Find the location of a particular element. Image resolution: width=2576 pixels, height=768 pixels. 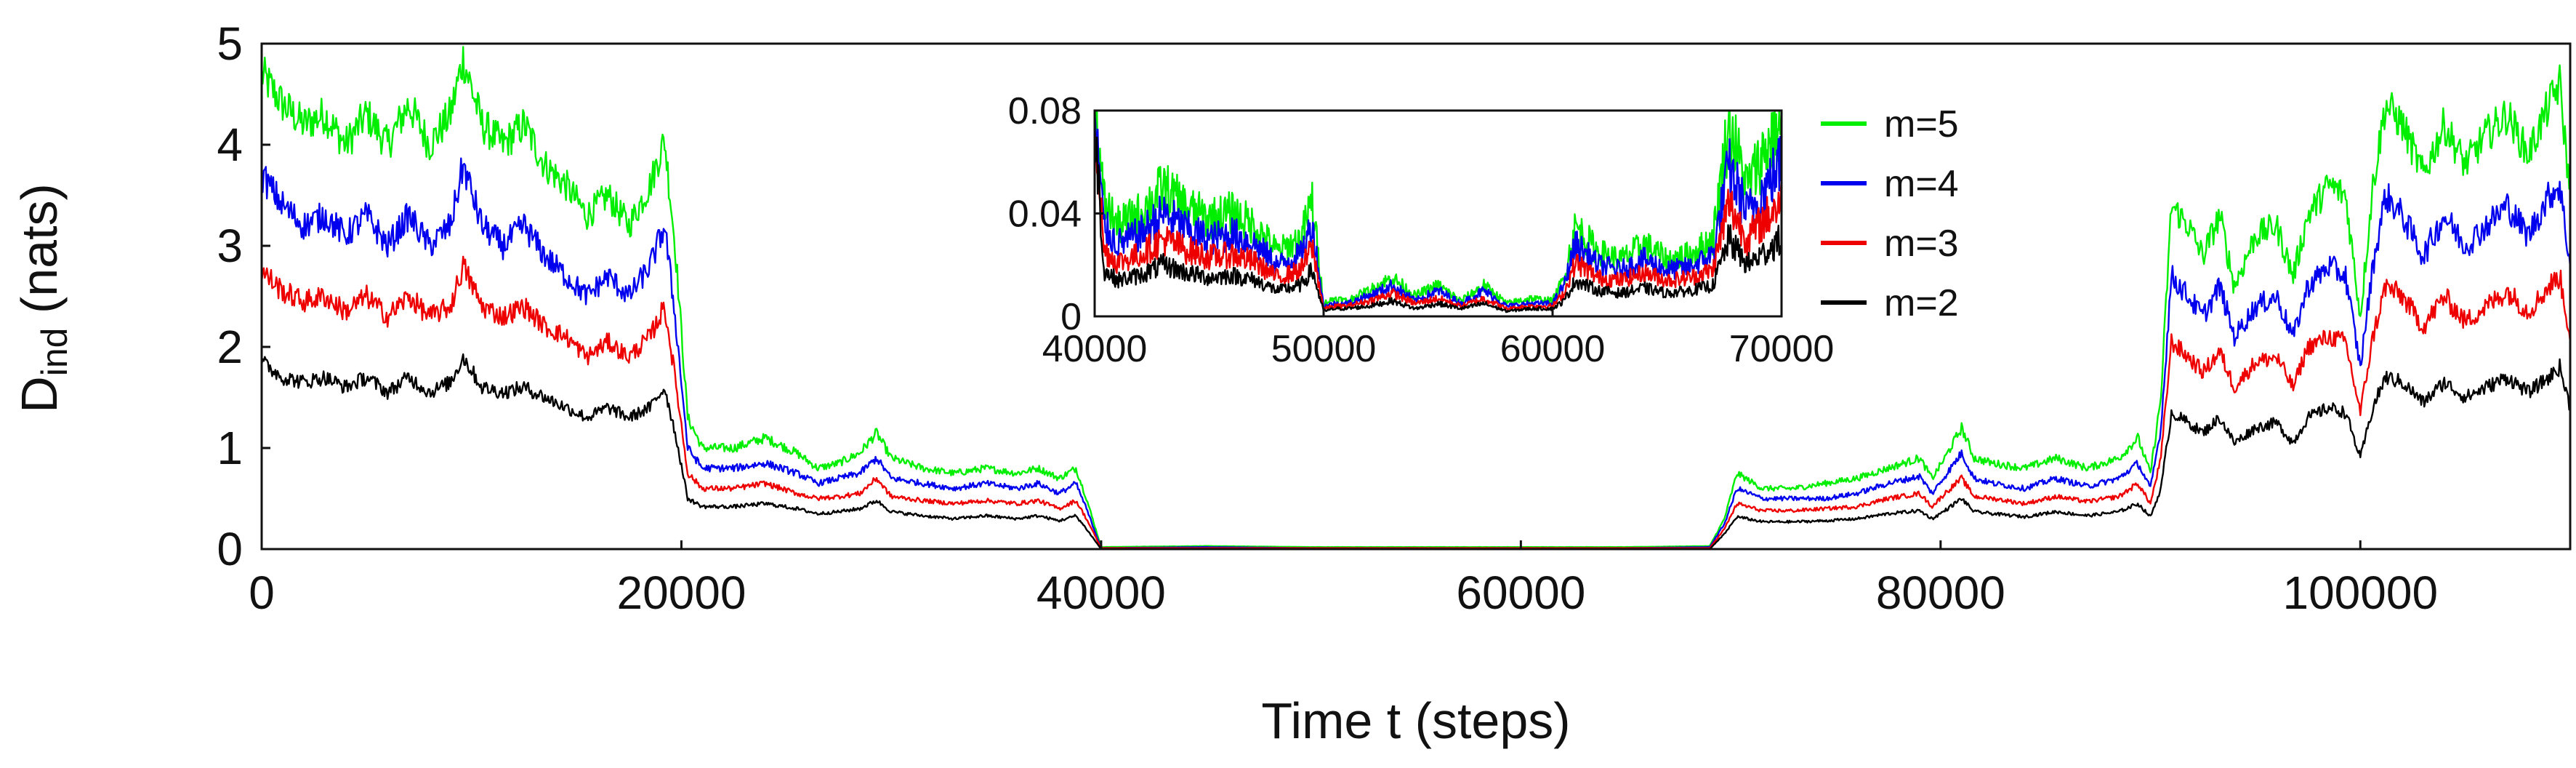

inset-y-tick-label: 0.04 is located at coordinates (1045, 214).